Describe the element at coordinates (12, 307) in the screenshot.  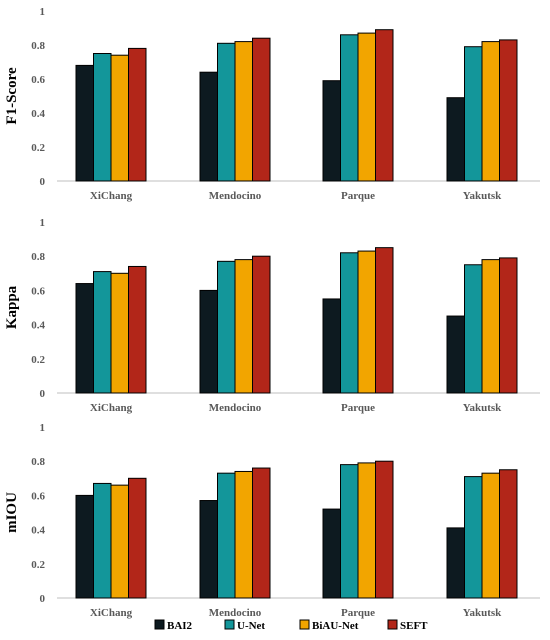
I see `y-axis-label: Kappa` at that location.